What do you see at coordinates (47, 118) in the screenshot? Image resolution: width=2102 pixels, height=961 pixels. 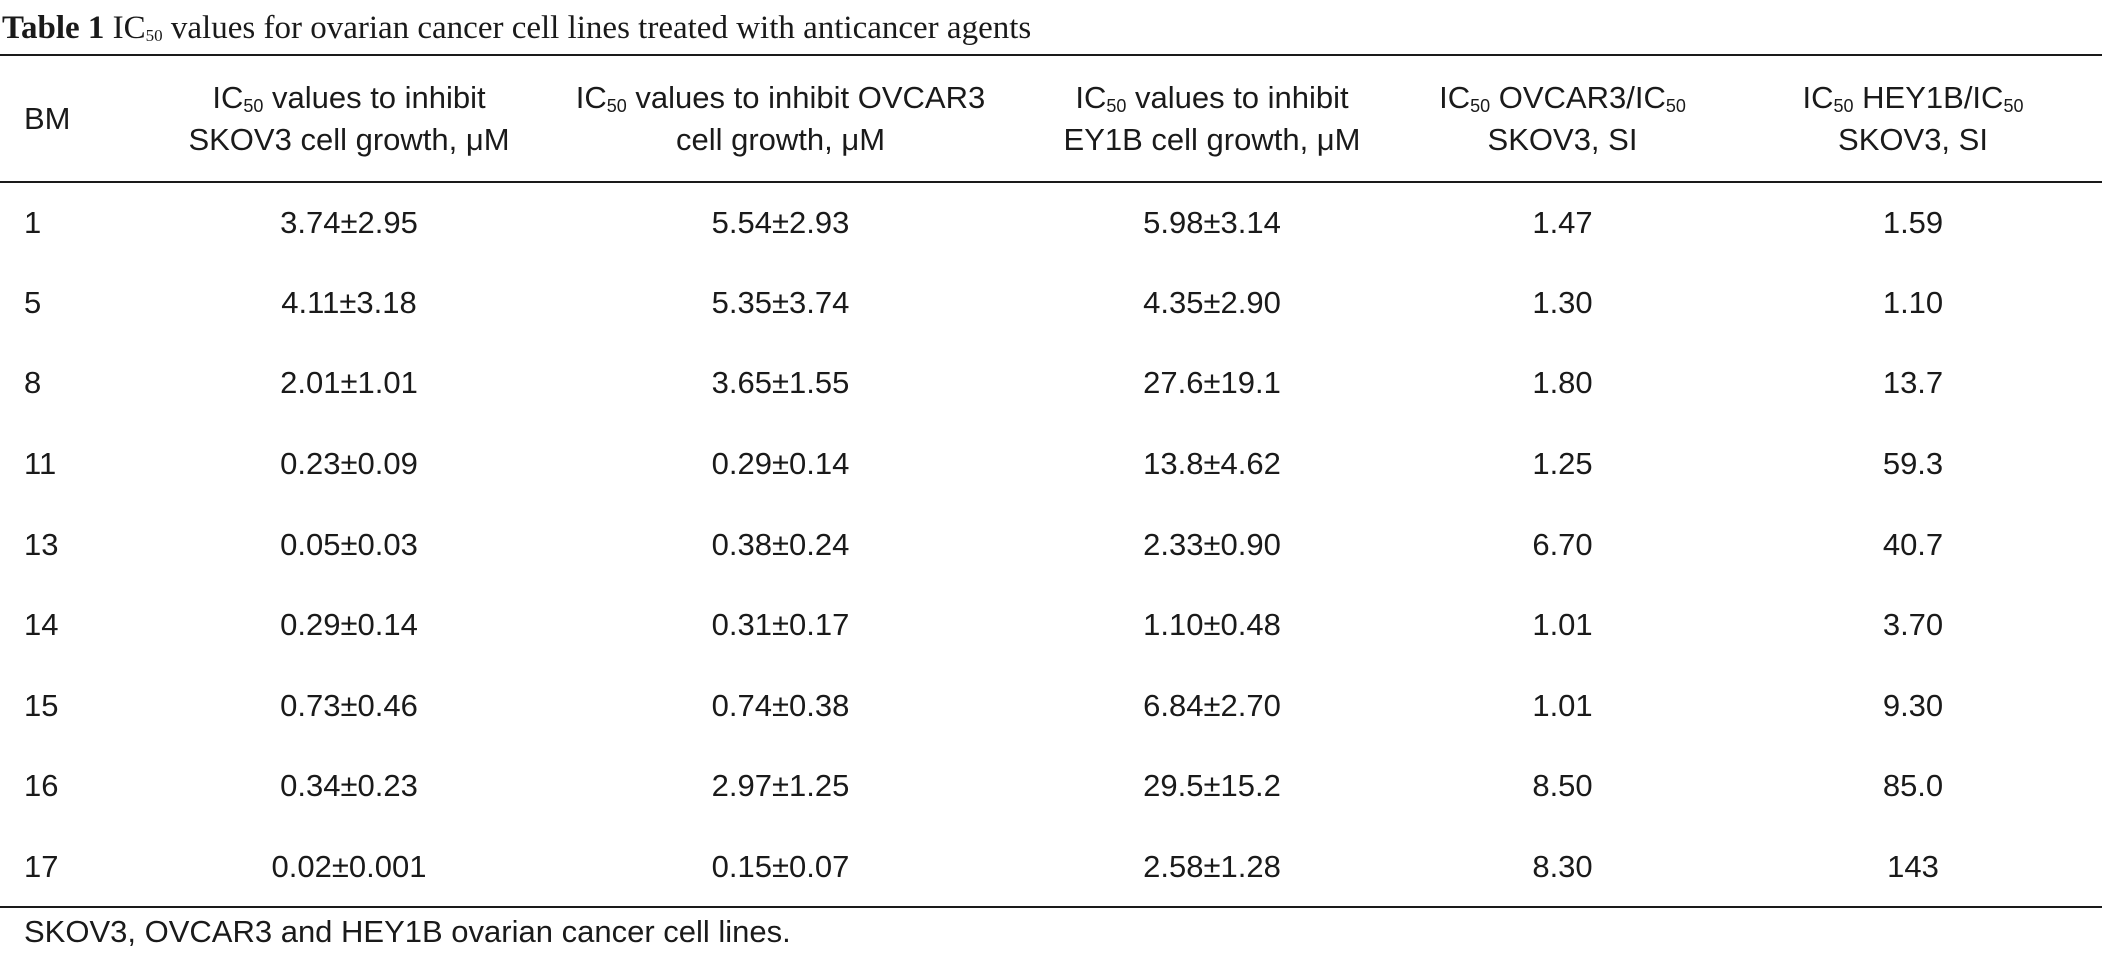 I see `header-bm-label: BM` at bounding box center [47, 118].